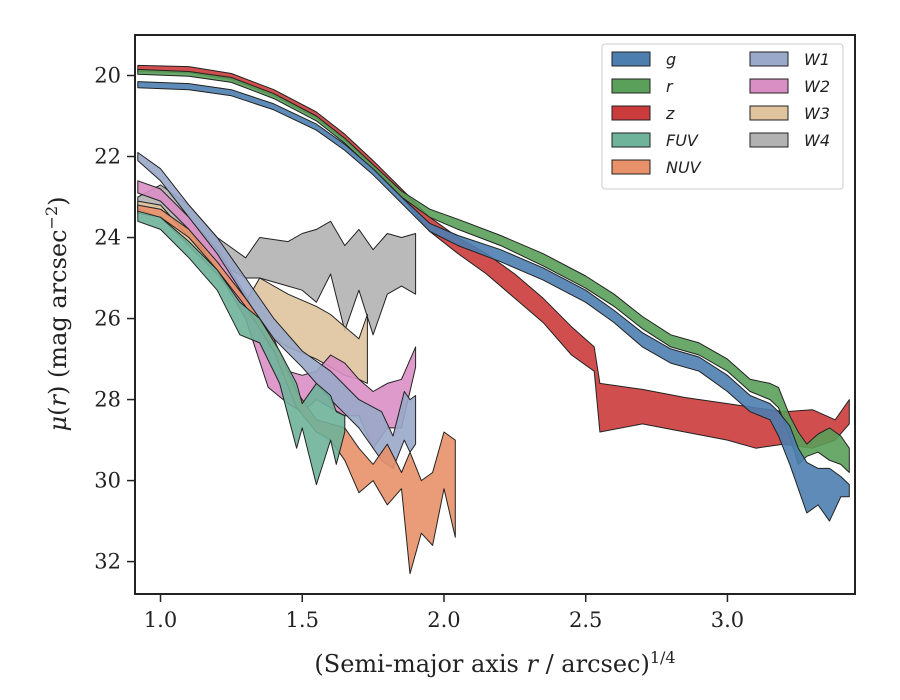  What do you see at coordinates (302, 620) in the screenshot?
I see `x-tick-label: 1.5` at bounding box center [302, 620].